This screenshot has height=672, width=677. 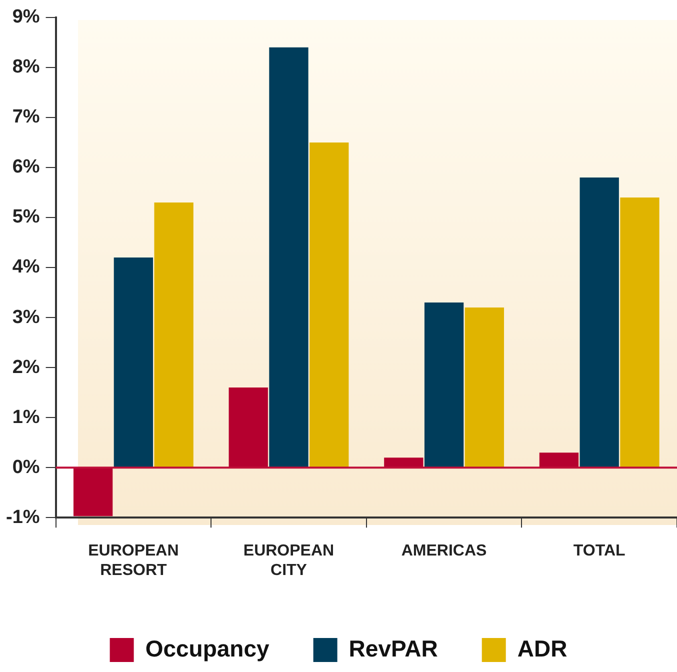 I want to click on y-tick-label: 7%, so click(x=26, y=117).